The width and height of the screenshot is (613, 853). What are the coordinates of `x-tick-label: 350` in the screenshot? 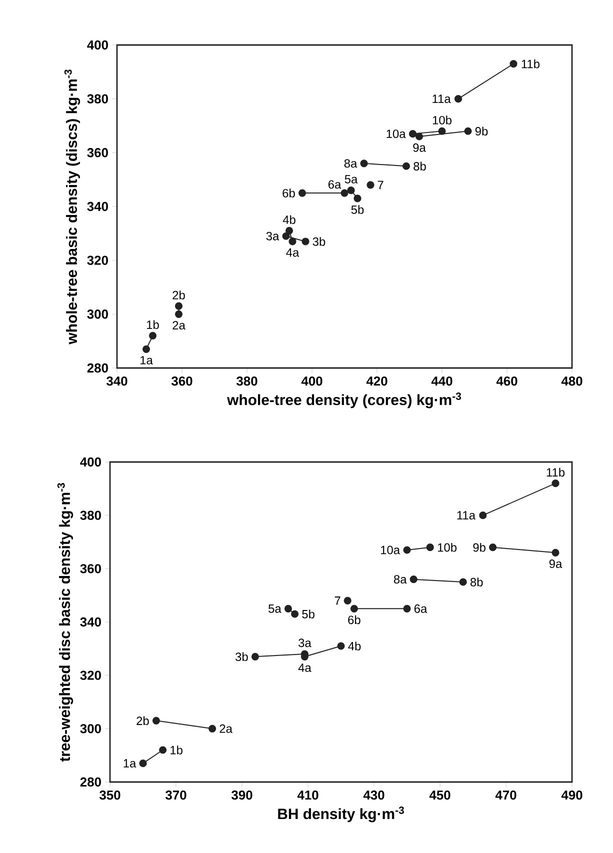 It's located at (109, 795).